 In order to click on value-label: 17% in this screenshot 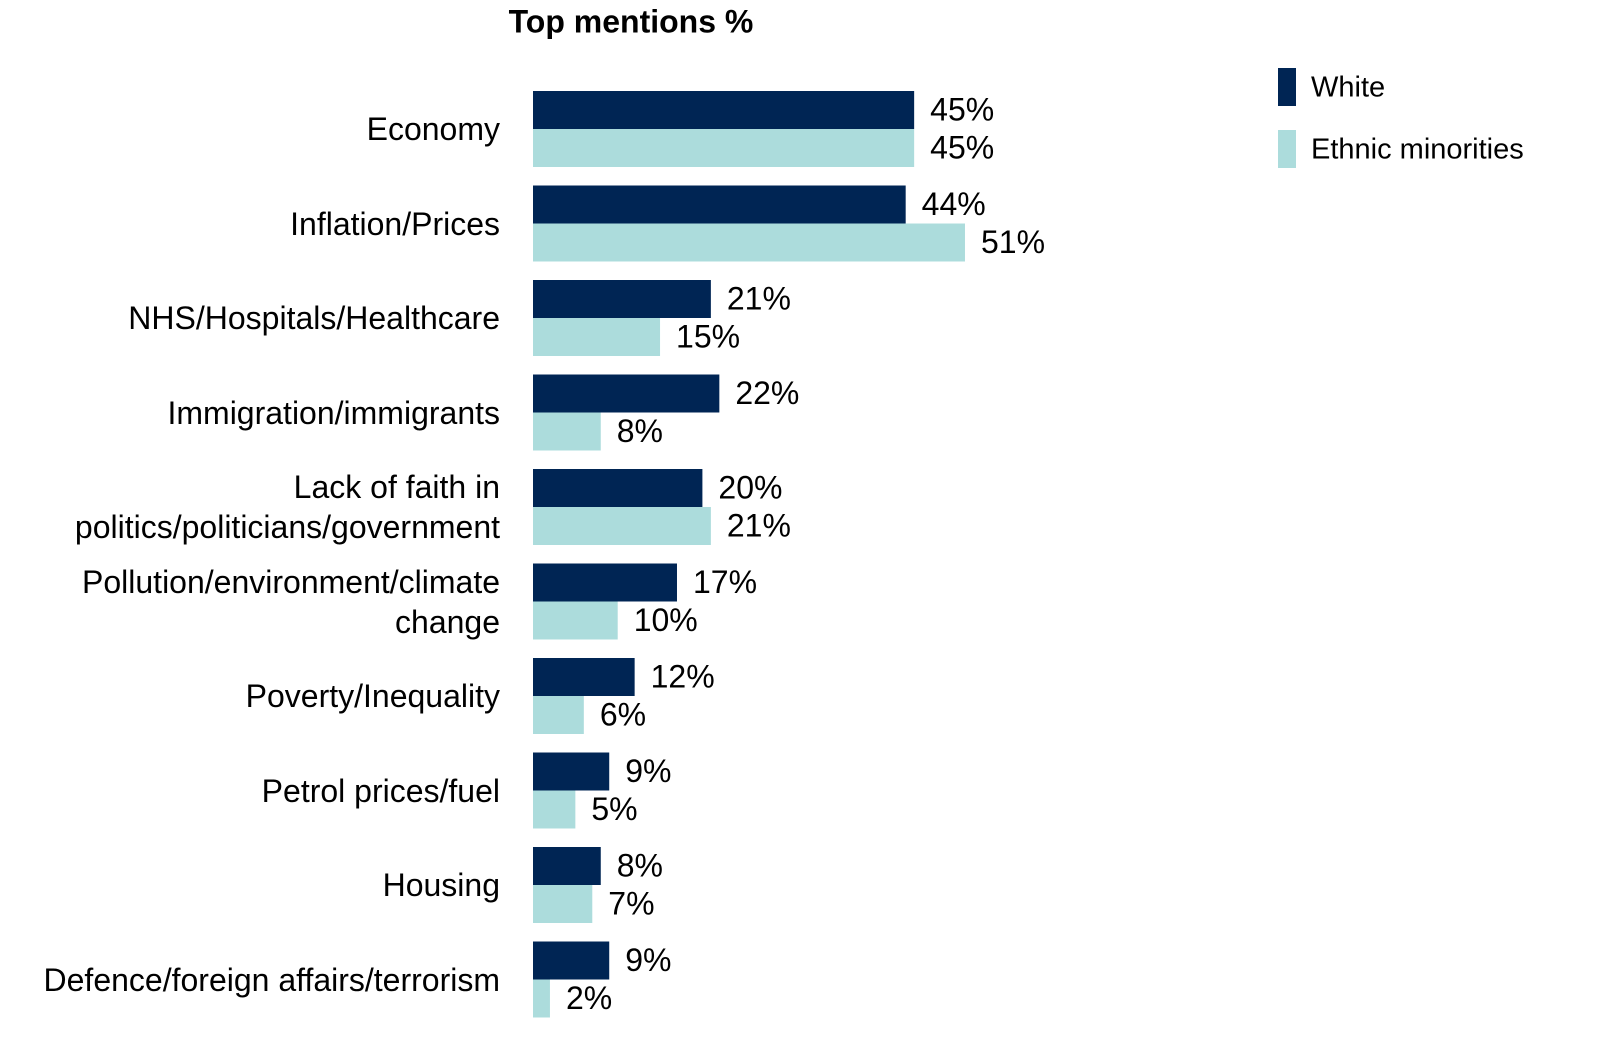, I will do `click(725, 582)`.